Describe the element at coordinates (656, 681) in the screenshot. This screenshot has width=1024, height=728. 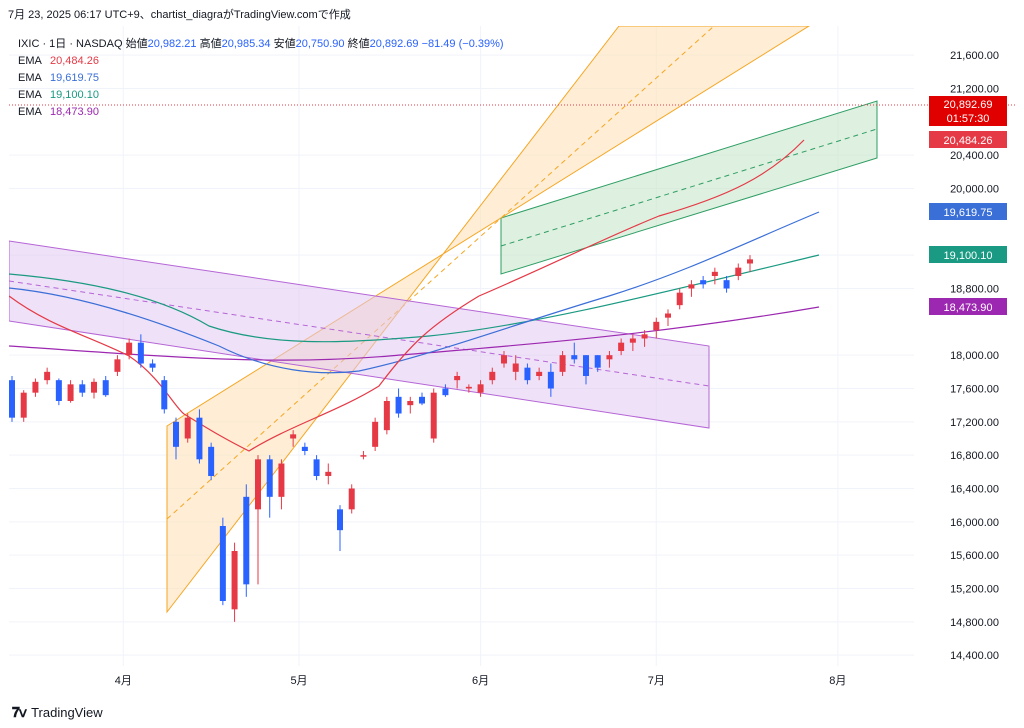
I see `x-tick-label: 7月` at that location.